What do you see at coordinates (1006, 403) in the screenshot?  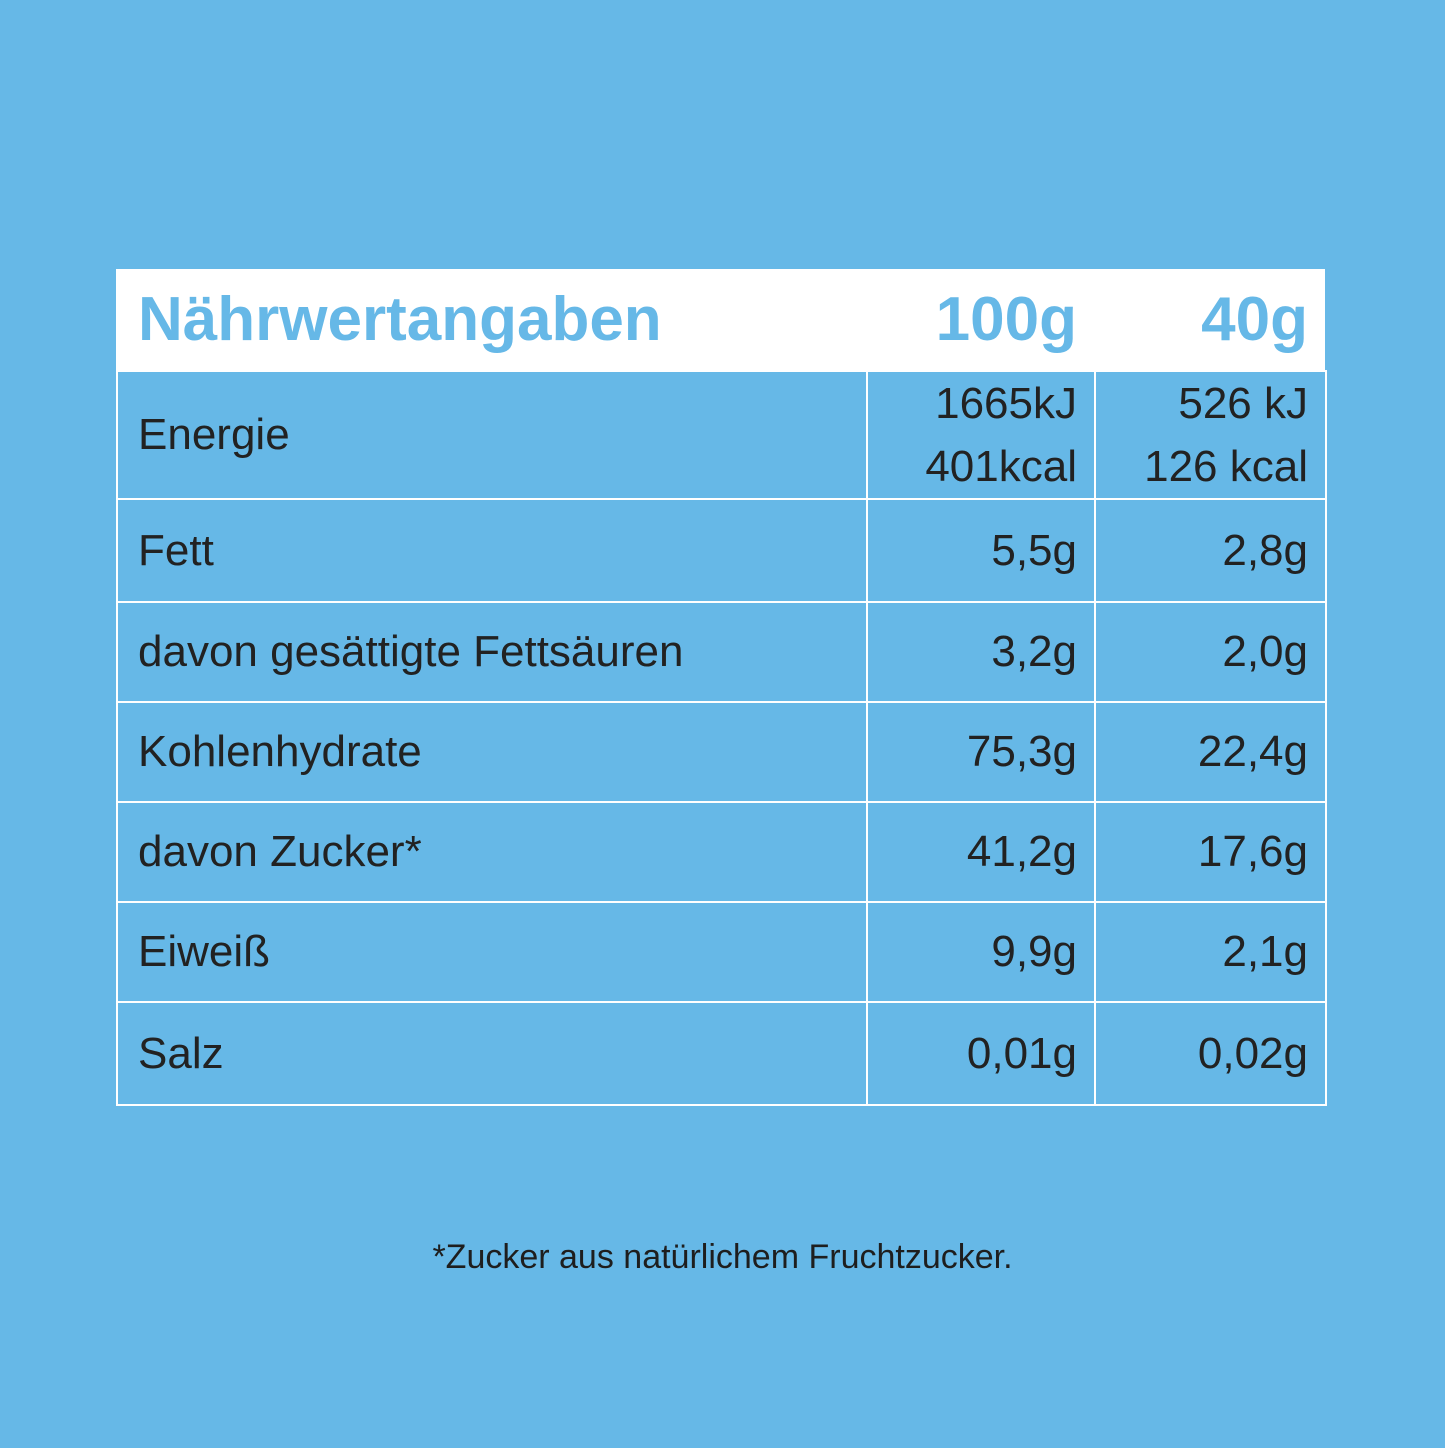 I see `value-kj: 1665kJ` at bounding box center [1006, 403].